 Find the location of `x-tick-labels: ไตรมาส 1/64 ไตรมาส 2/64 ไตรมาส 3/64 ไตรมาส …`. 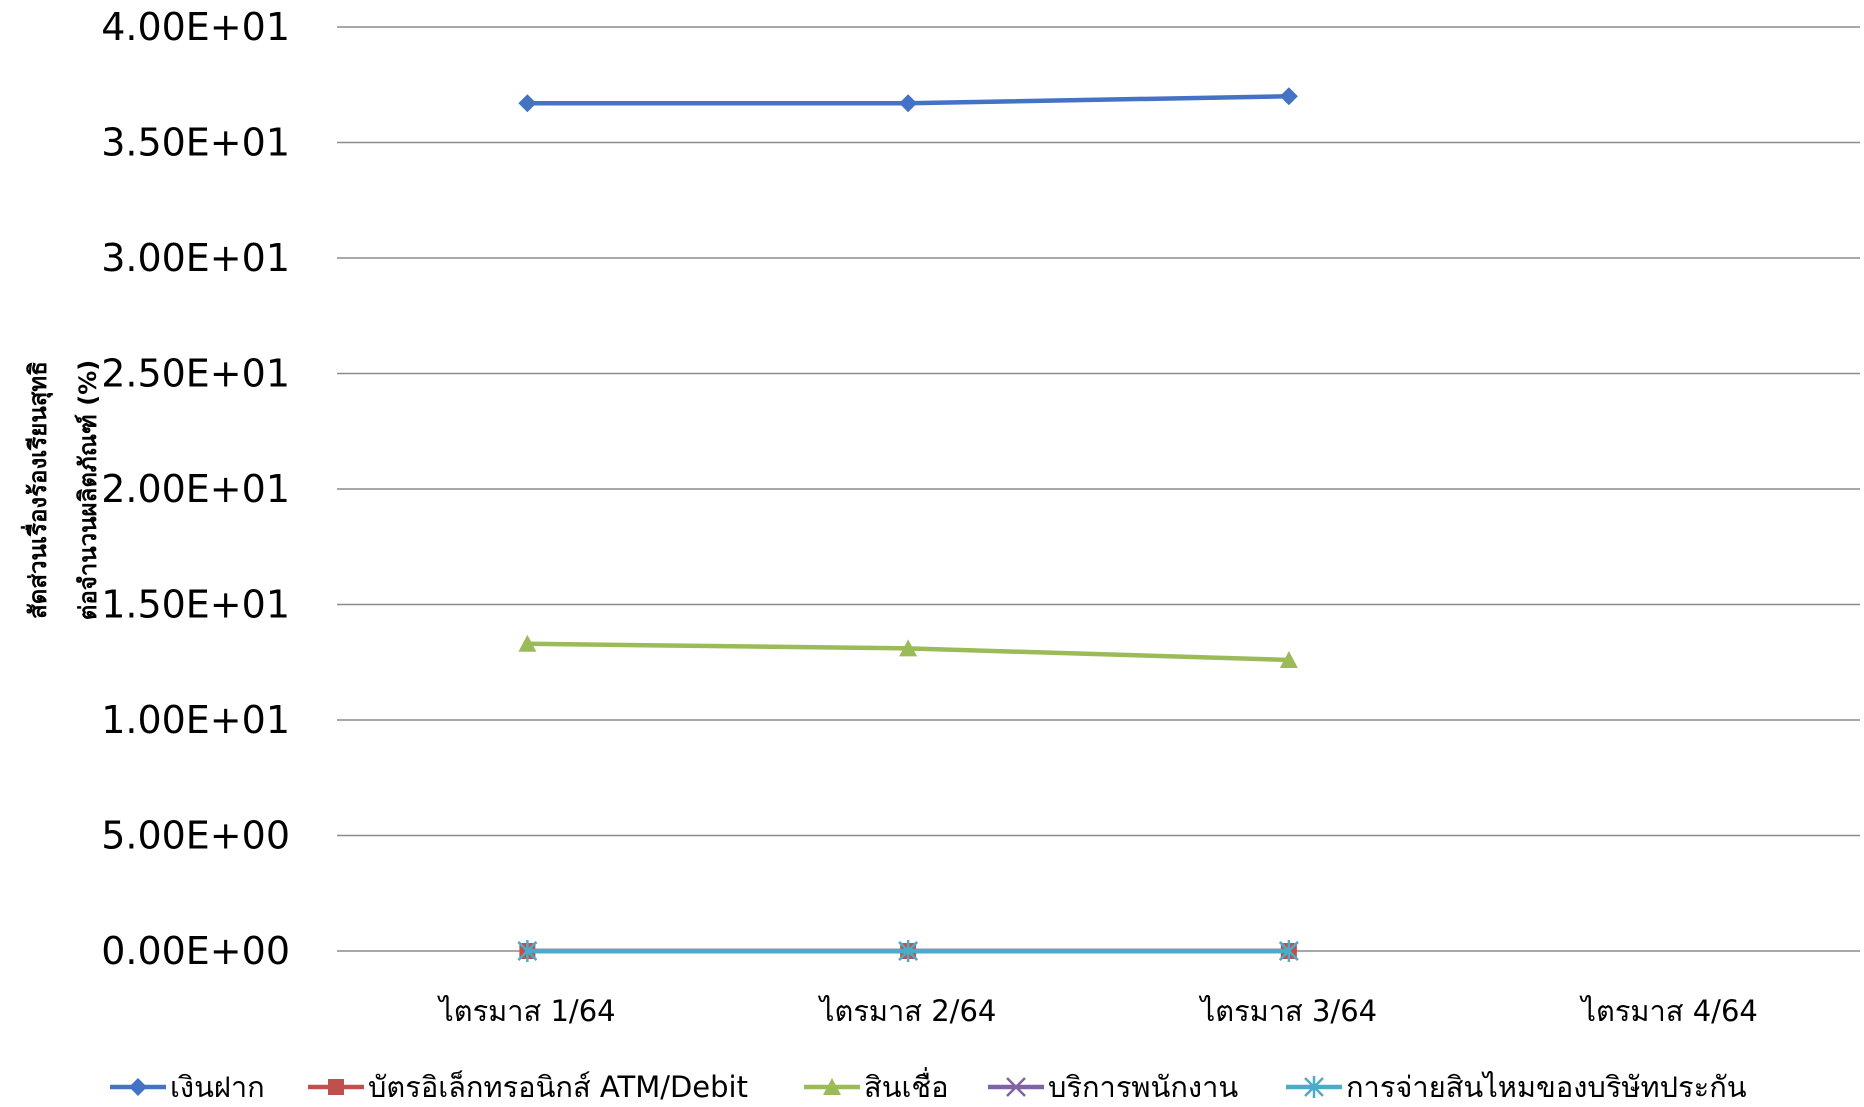

x-tick-labels: ไตรมาส 1/64 ไตรมาส 2/64 ไตรมาส 3/64 ไตรมาส … is located at coordinates (1097, 1011).